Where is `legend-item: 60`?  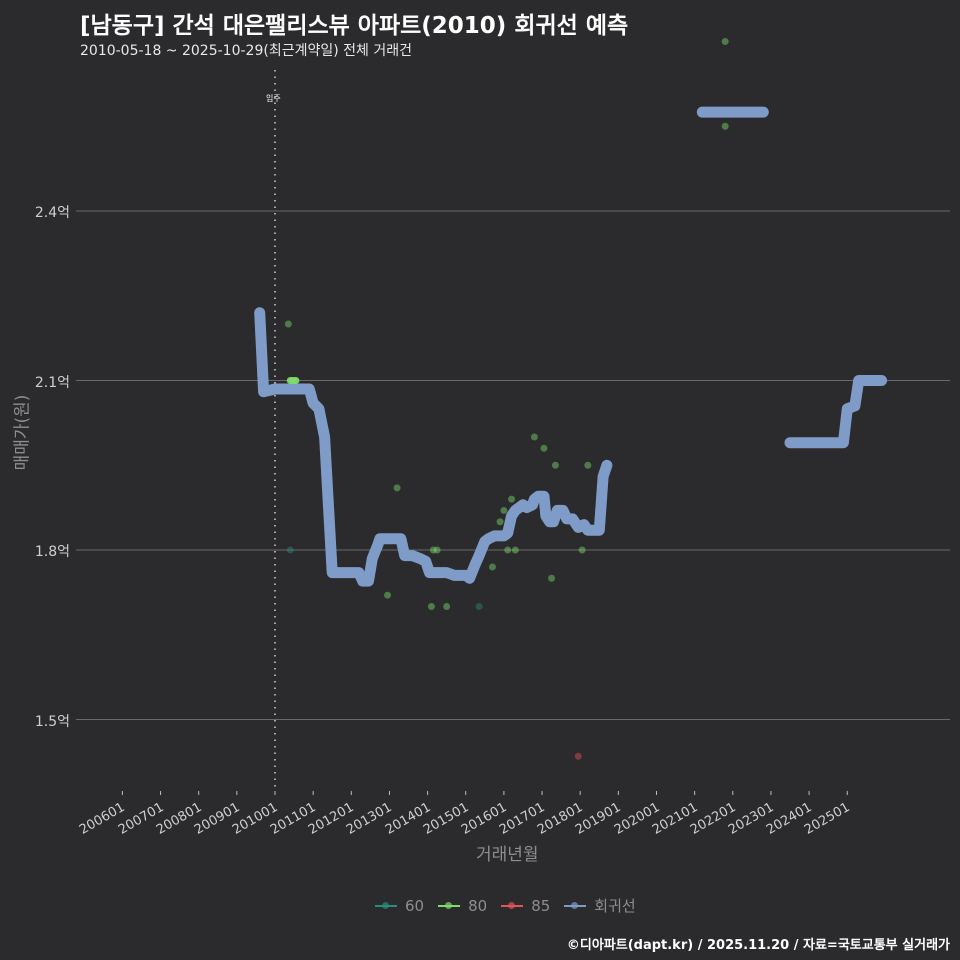
legend-item: 60 is located at coordinates (399, 906).